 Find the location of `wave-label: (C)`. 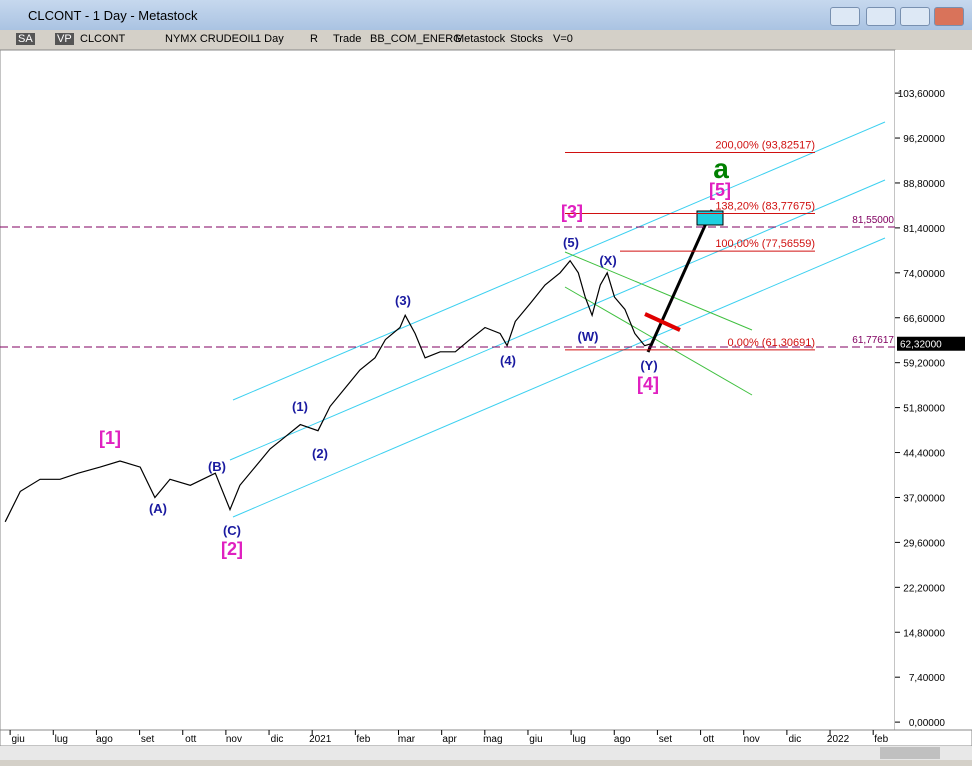

wave-label: (C) is located at coordinates (232, 530).